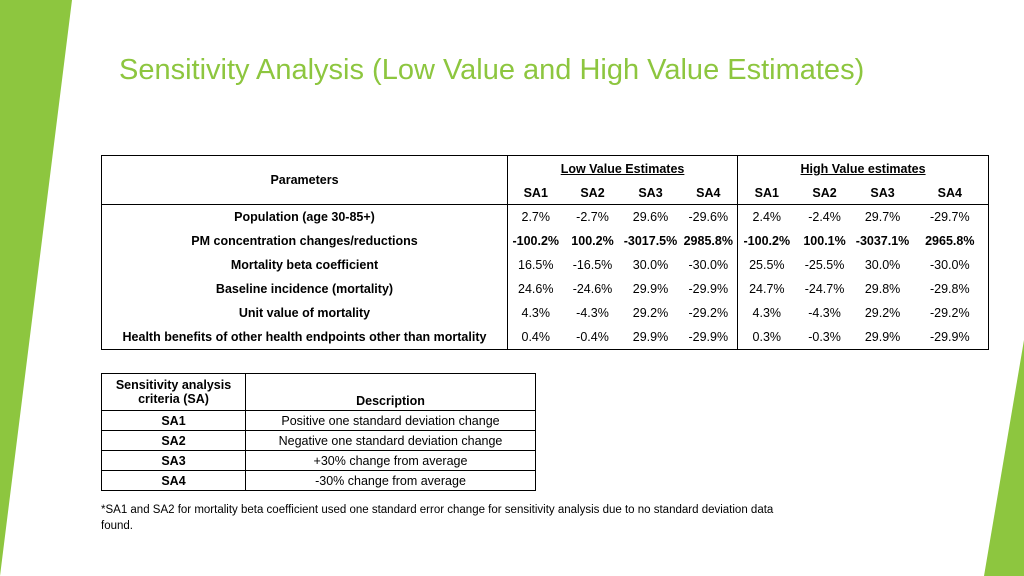  Describe the element at coordinates (592, 337) in the screenshot. I see `value-cell: -0.4%` at that location.